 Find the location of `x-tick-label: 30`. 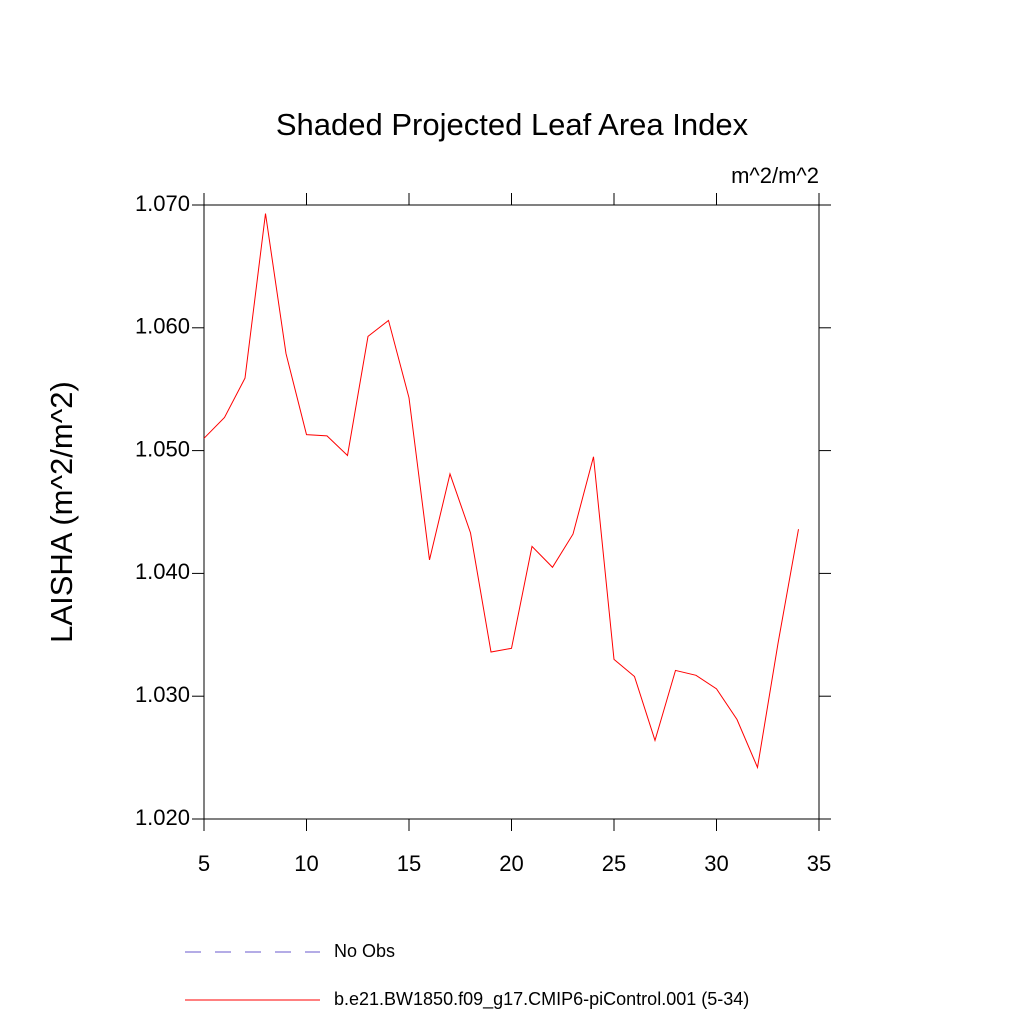

x-tick-label: 30 is located at coordinates (716, 863).